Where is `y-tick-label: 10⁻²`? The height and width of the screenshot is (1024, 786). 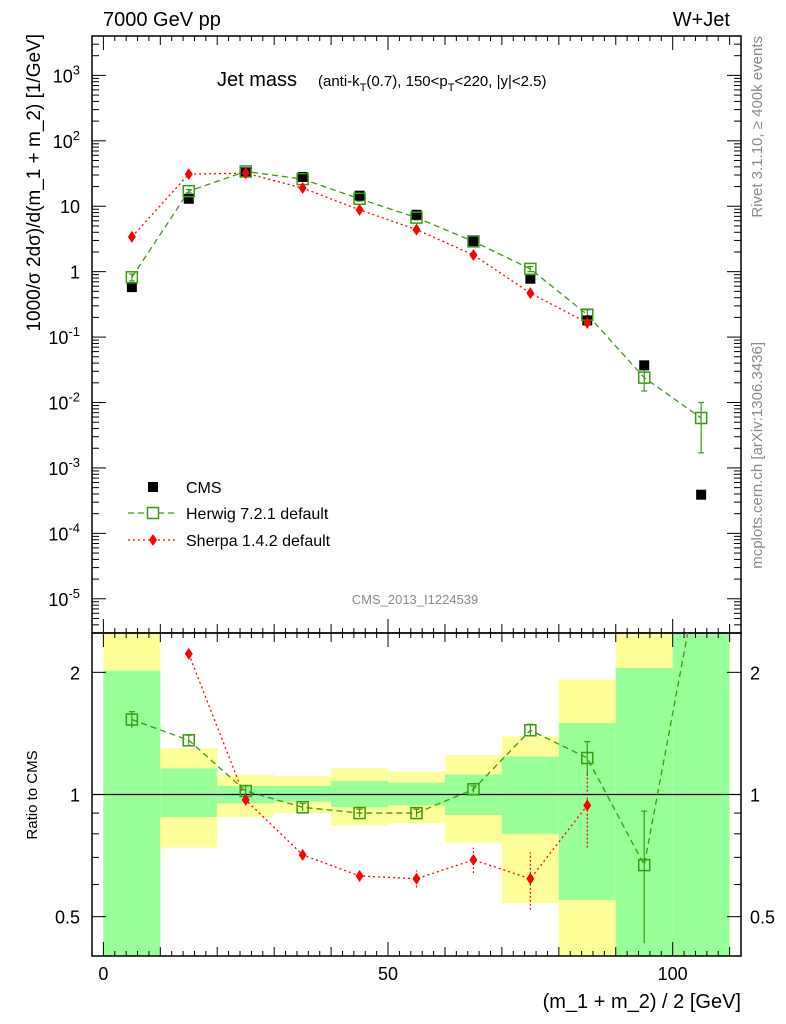 y-tick-label: 10⁻² is located at coordinates (64, 402).